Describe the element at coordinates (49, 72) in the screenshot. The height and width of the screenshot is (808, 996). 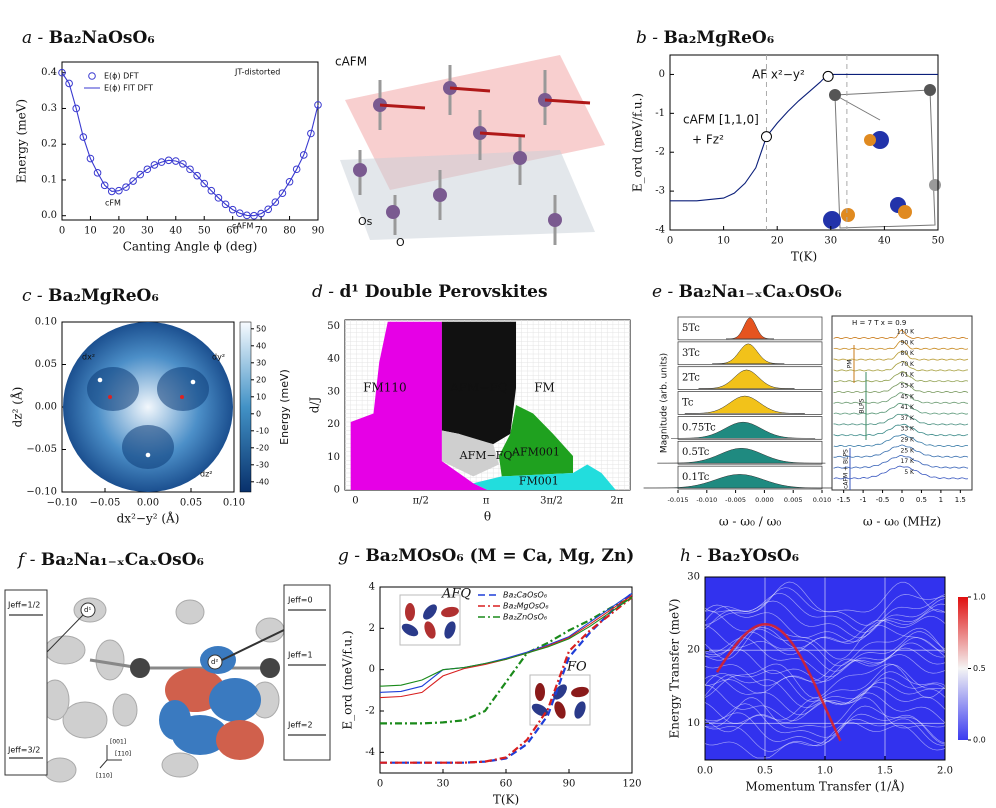
I see `y-tick-label: 0.4` at that location.